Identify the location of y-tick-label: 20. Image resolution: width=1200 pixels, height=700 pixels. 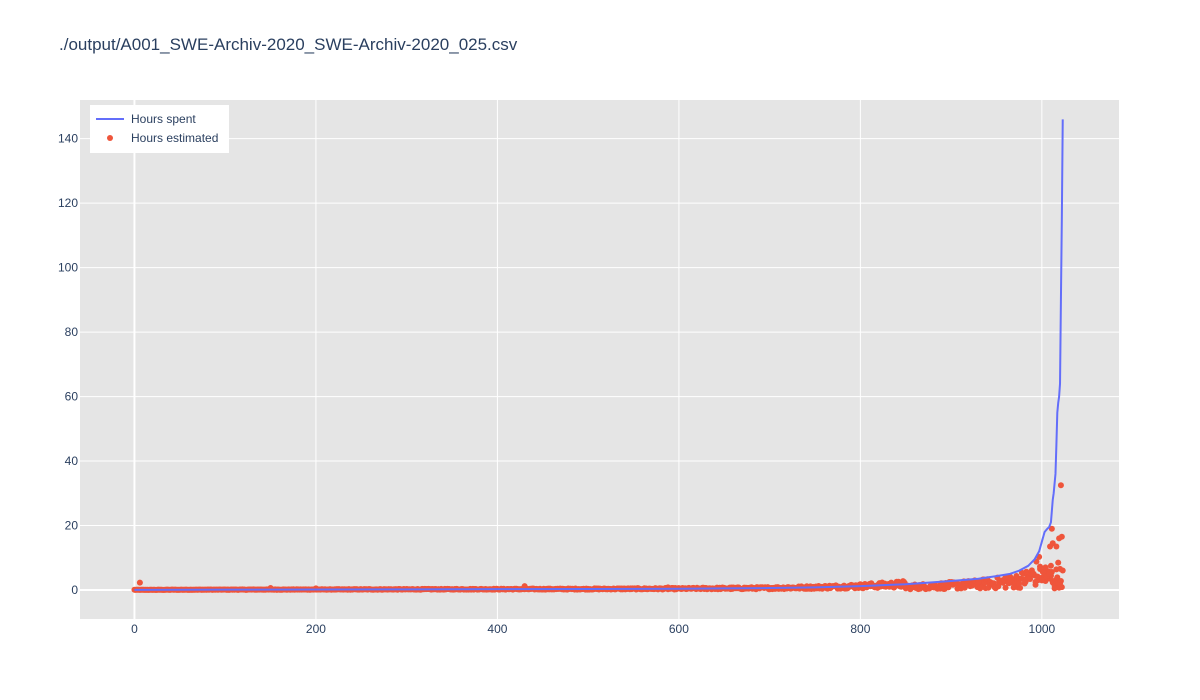
(72, 526).